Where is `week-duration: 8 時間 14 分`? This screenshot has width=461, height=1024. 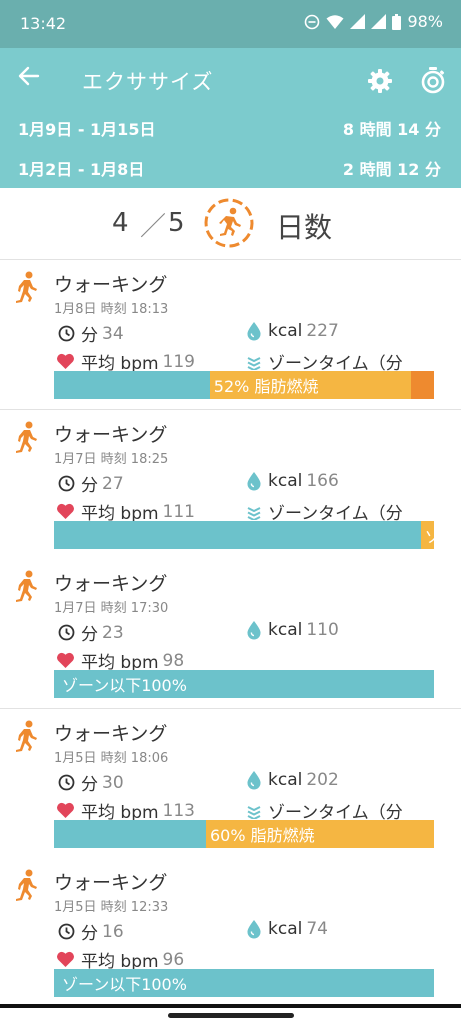
week-duration: 8 時間 14 分 is located at coordinates (391, 129).